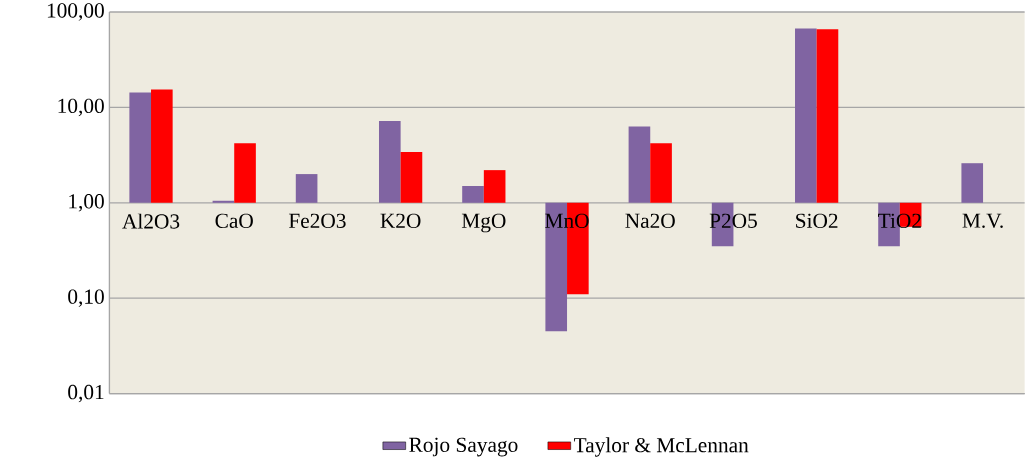 This screenshot has width=1030, height=471. Describe the element at coordinates (86, 298) in the screenshot. I see `y-tick-label: 0,10` at that location.